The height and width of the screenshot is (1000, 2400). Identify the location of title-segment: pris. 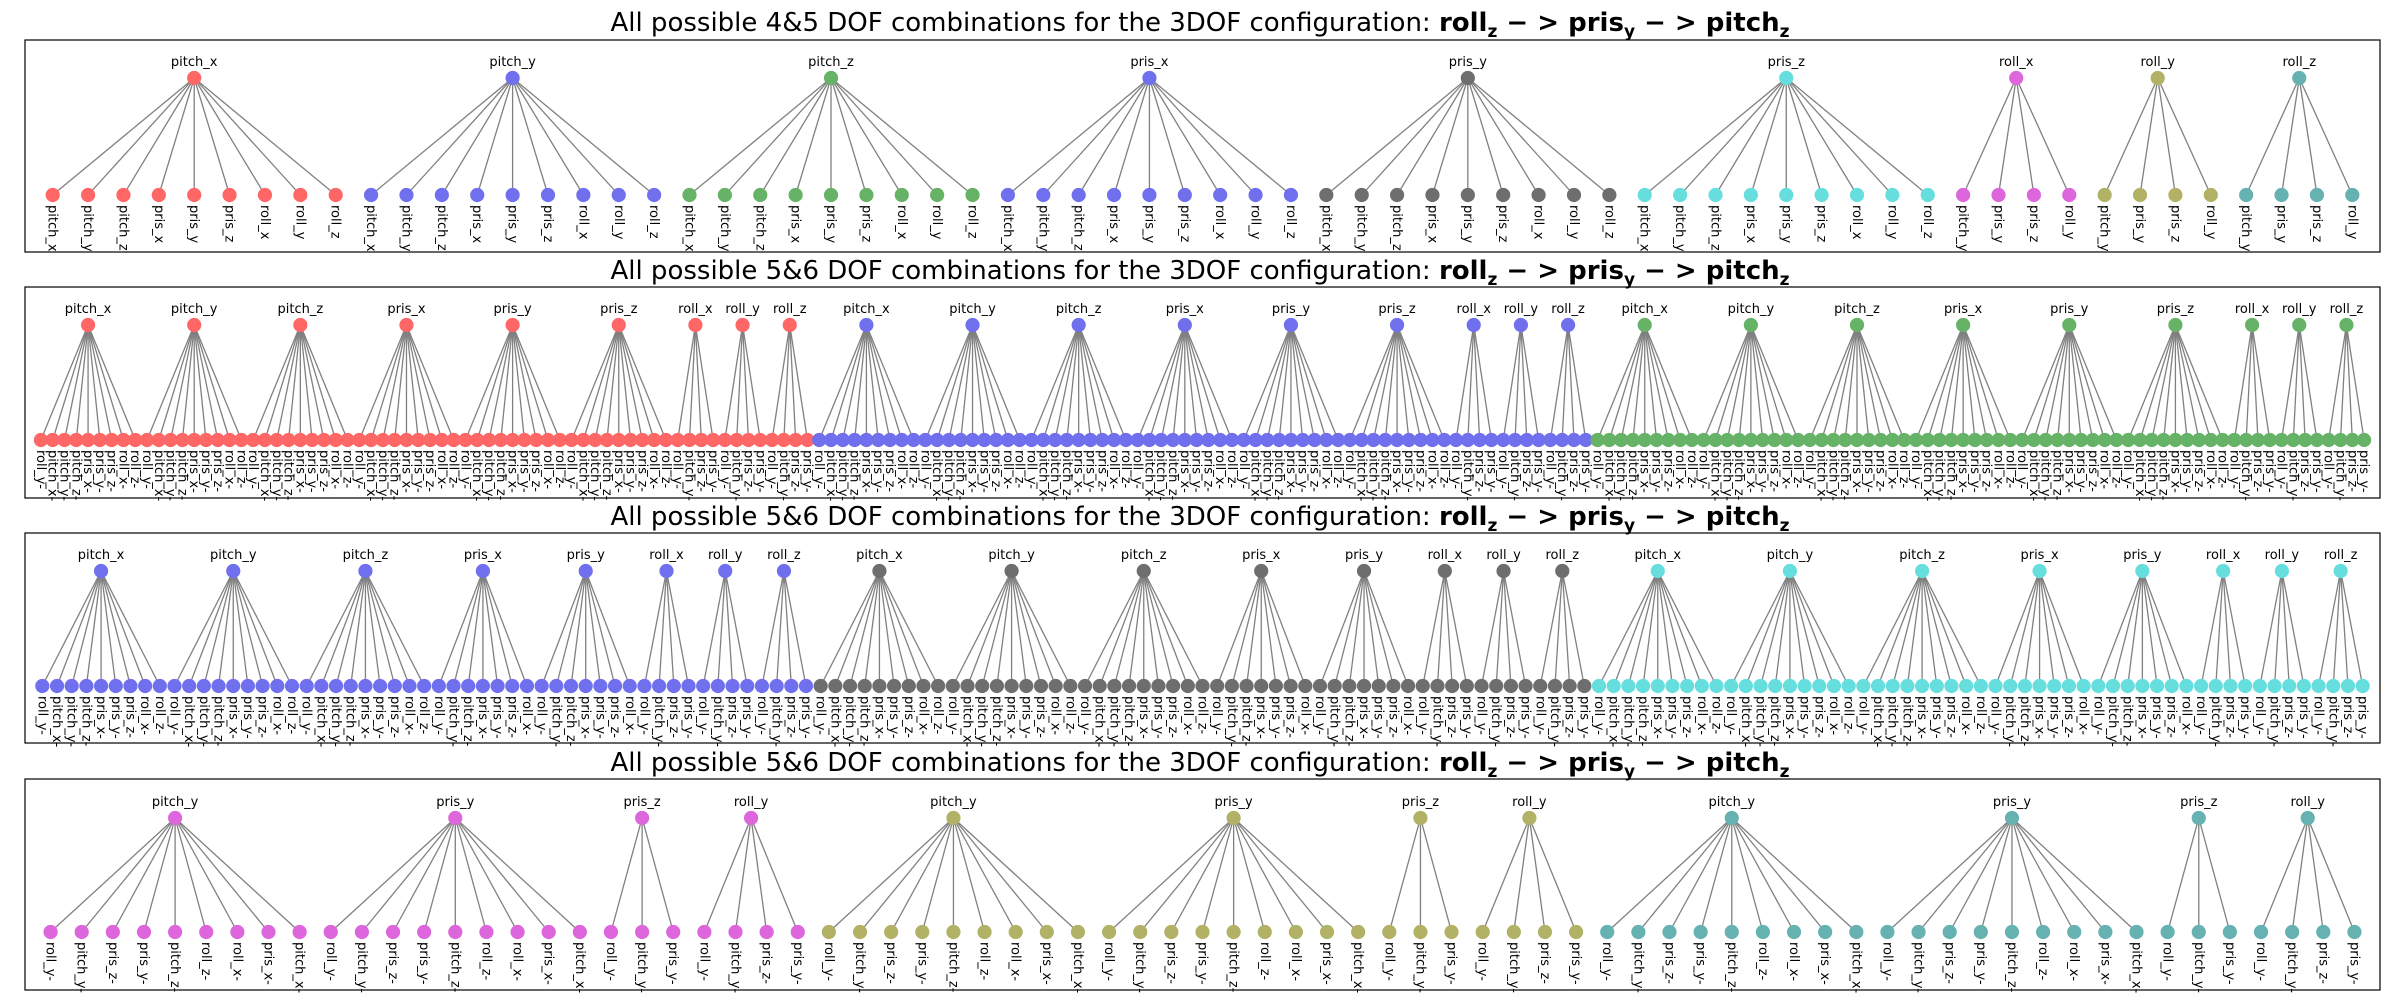
(1596, 23).